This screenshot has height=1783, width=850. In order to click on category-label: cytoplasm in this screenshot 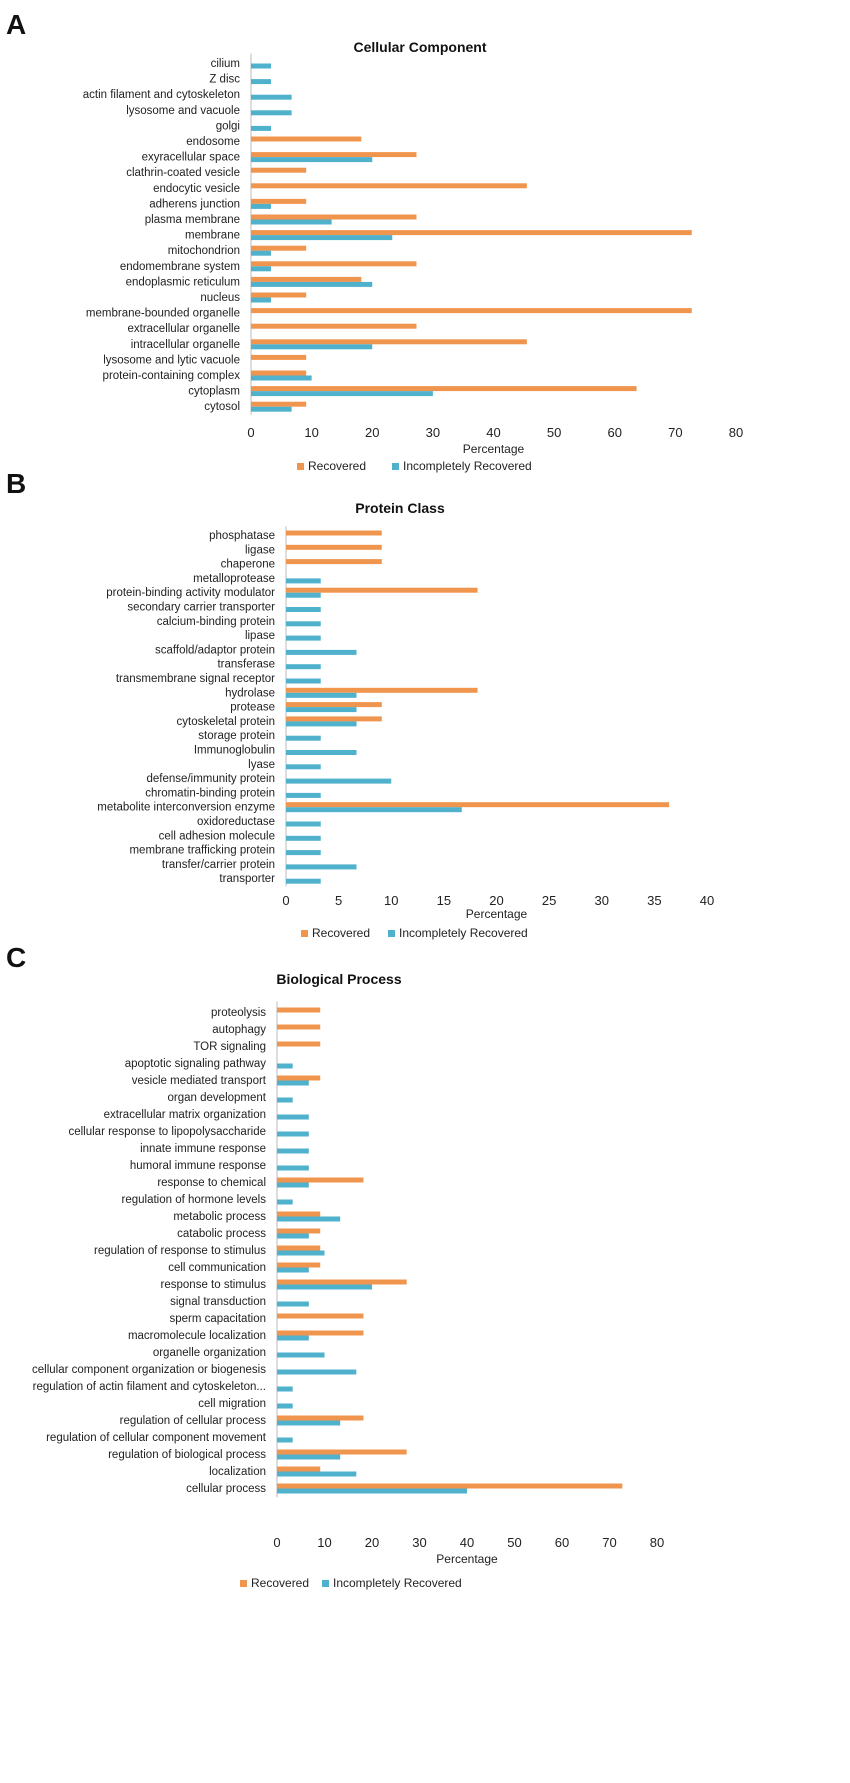, I will do `click(214, 392)`.